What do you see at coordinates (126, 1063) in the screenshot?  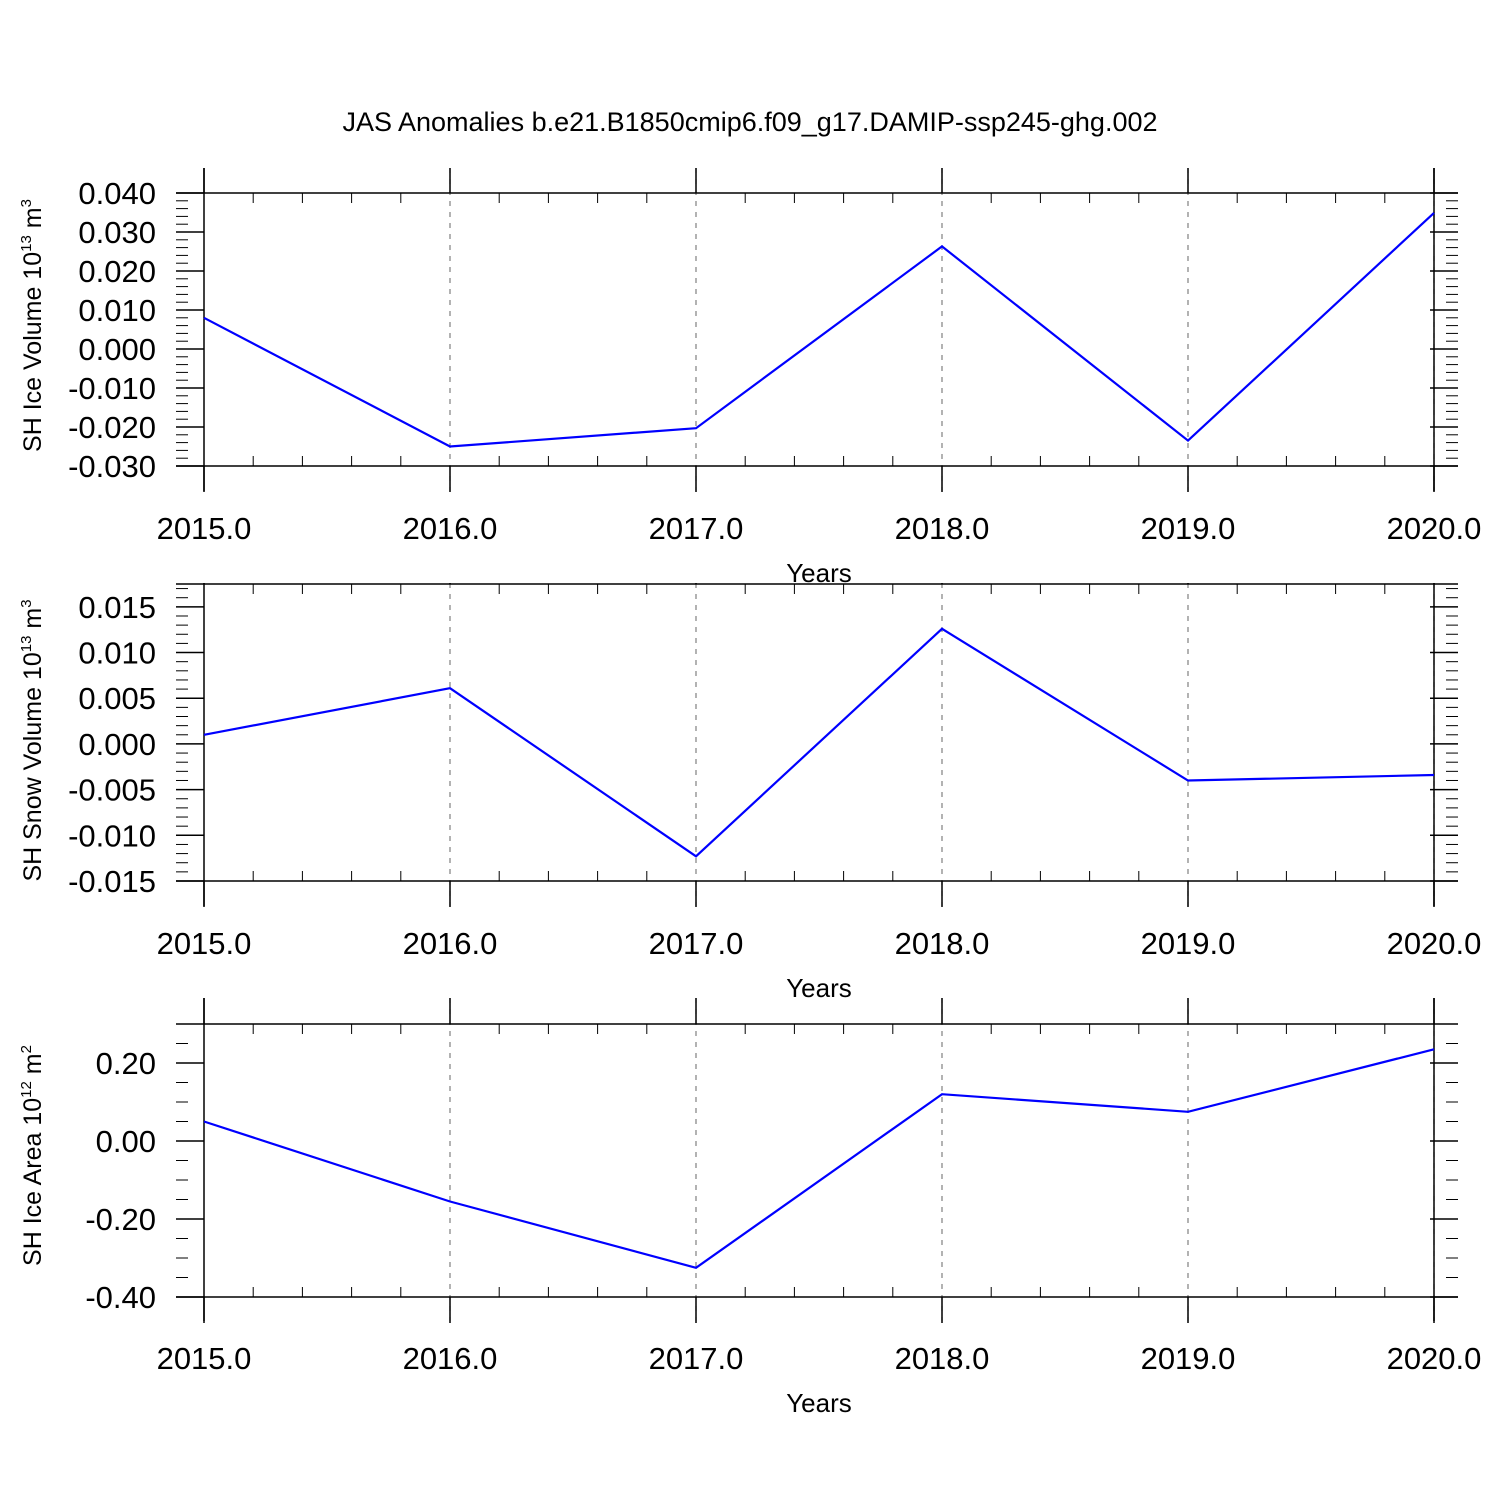 I see `y-tick-label: 0.20` at bounding box center [126, 1063].